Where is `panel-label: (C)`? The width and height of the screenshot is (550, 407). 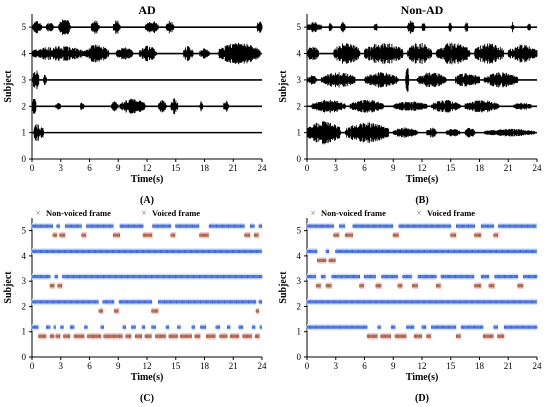 panel-label: (C) is located at coordinates (147, 398).